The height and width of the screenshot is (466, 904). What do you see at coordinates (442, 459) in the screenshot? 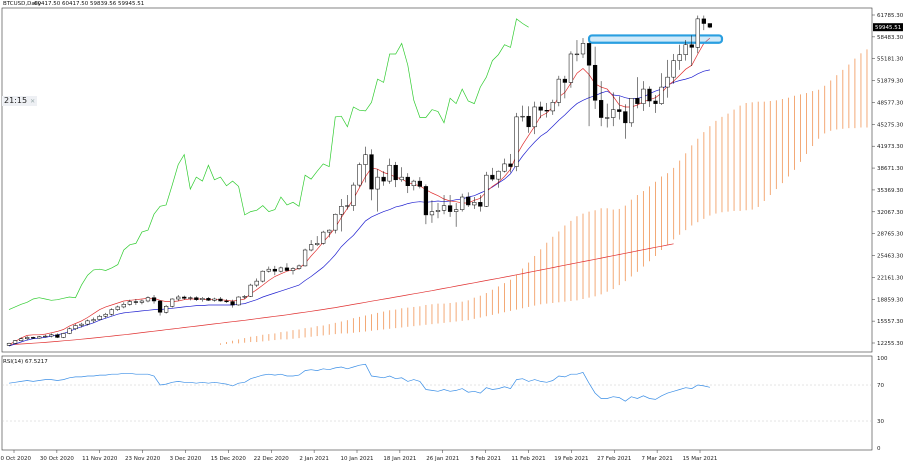
I see `x-tick-label: 26 Jan 2021` at bounding box center [442, 459].